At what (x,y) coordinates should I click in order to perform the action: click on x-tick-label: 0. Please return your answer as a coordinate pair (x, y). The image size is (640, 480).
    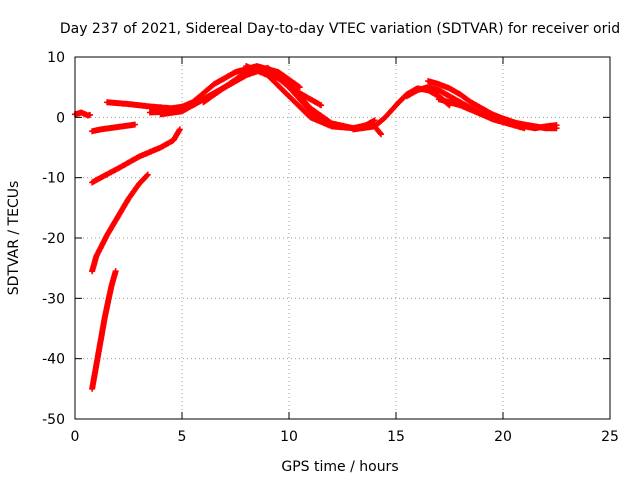
    Looking at the image, I should click on (75, 437).